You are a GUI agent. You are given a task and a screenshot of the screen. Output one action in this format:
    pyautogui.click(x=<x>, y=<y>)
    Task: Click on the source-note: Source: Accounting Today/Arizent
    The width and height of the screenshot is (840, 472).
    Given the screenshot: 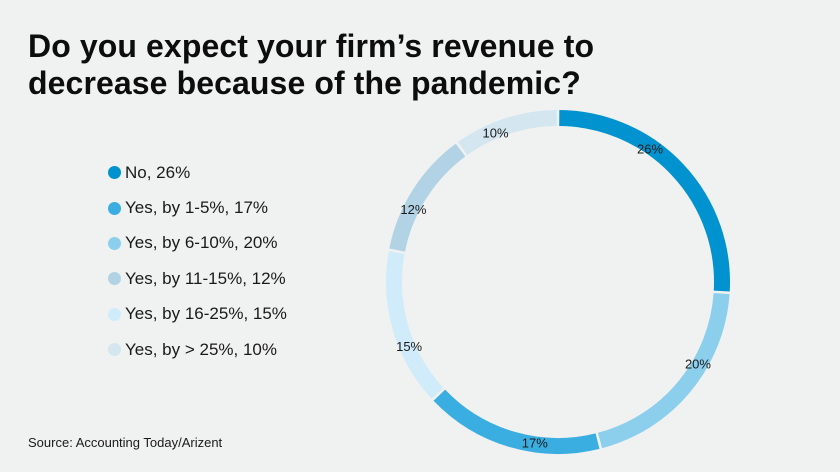 What is the action you would take?
    pyautogui.click(x=125, y=442)
    